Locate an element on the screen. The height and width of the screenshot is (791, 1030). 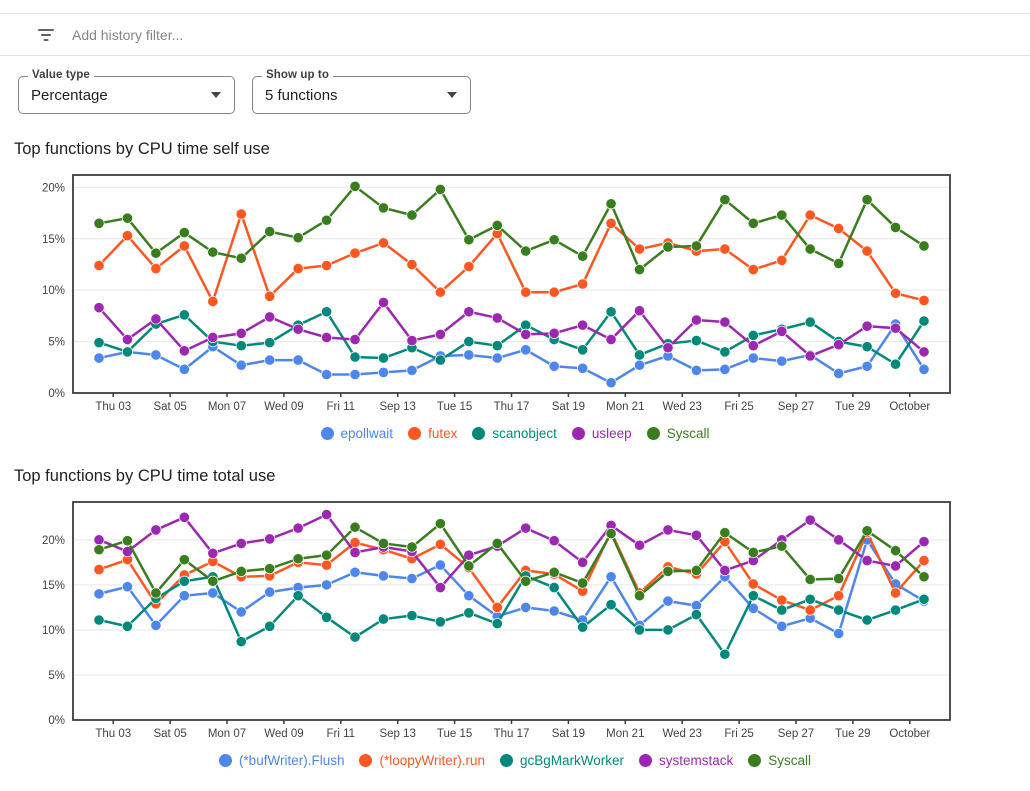
legend-item: (*loopyWriter).run is located at coordinates (422, 760).